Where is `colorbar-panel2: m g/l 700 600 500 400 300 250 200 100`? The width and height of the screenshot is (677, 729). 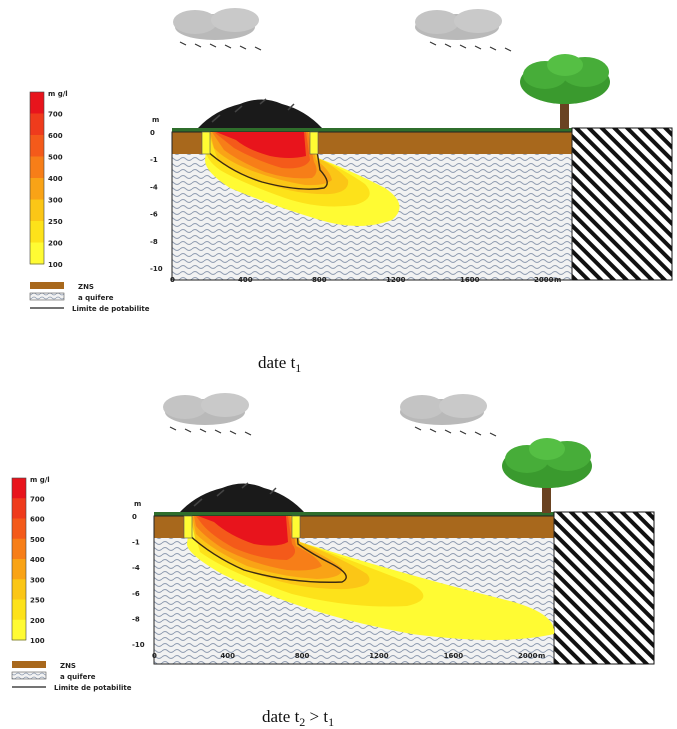
colorbar-panel2: m g/l 700 600 500 400 300 250 200 100 is located at coordinates (30, 560).